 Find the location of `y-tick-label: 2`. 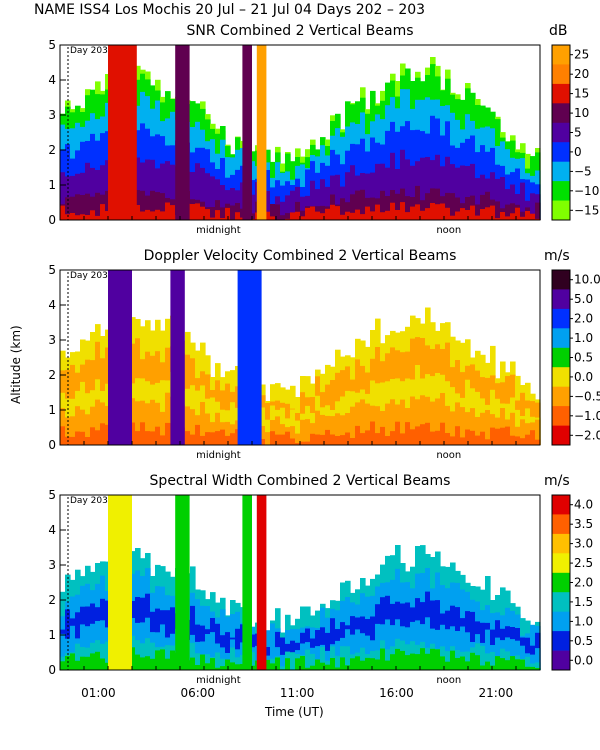

y-tick-label: 2 is located at coordinates (52, 600).